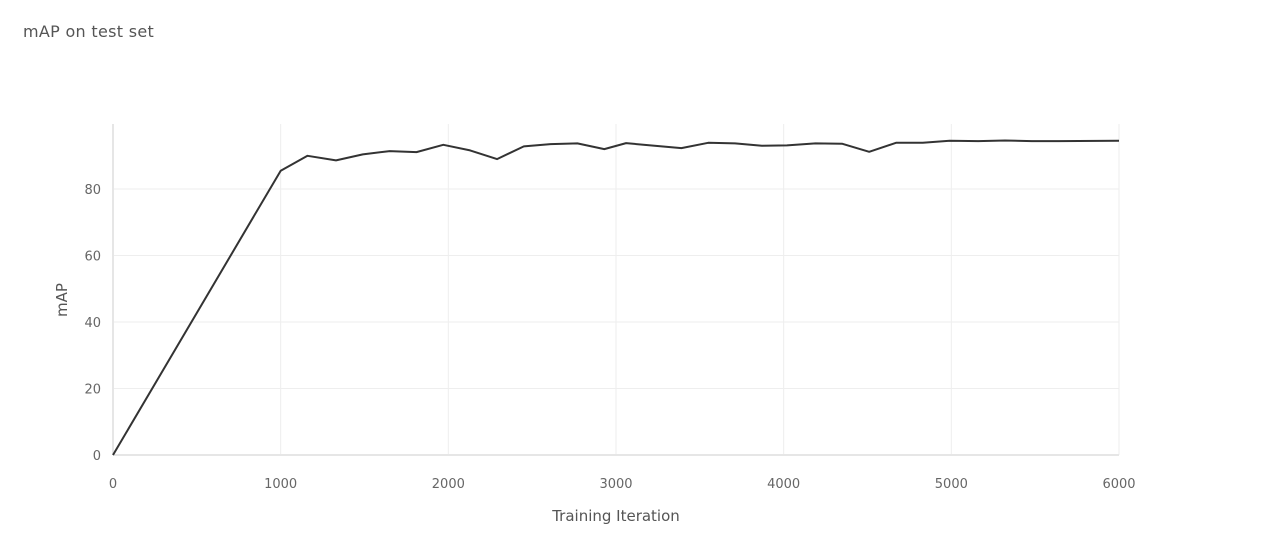 The width and height of the screenshot is (1270, 557). Describe the element at coordinates (615, 516) in the screenshot. I see `x-axis-title: Training Iteration` at that location.